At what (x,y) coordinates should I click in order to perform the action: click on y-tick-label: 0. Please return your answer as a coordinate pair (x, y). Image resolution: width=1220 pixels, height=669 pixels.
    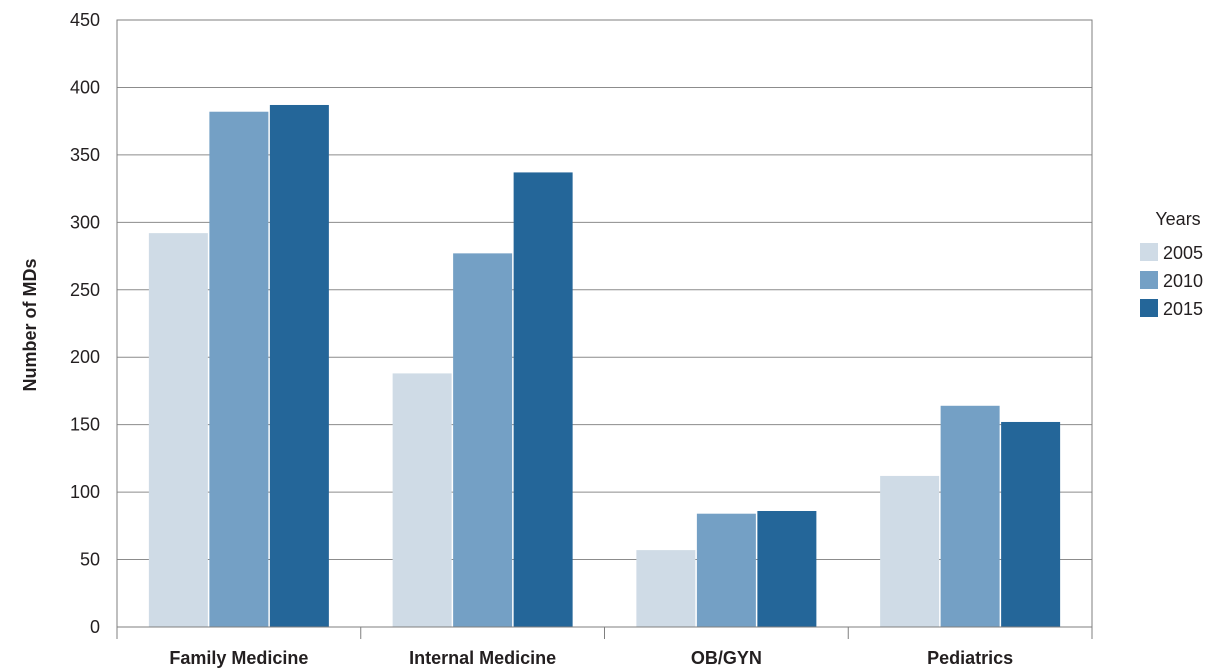
    Looking at the image, I should click on (95, 627).